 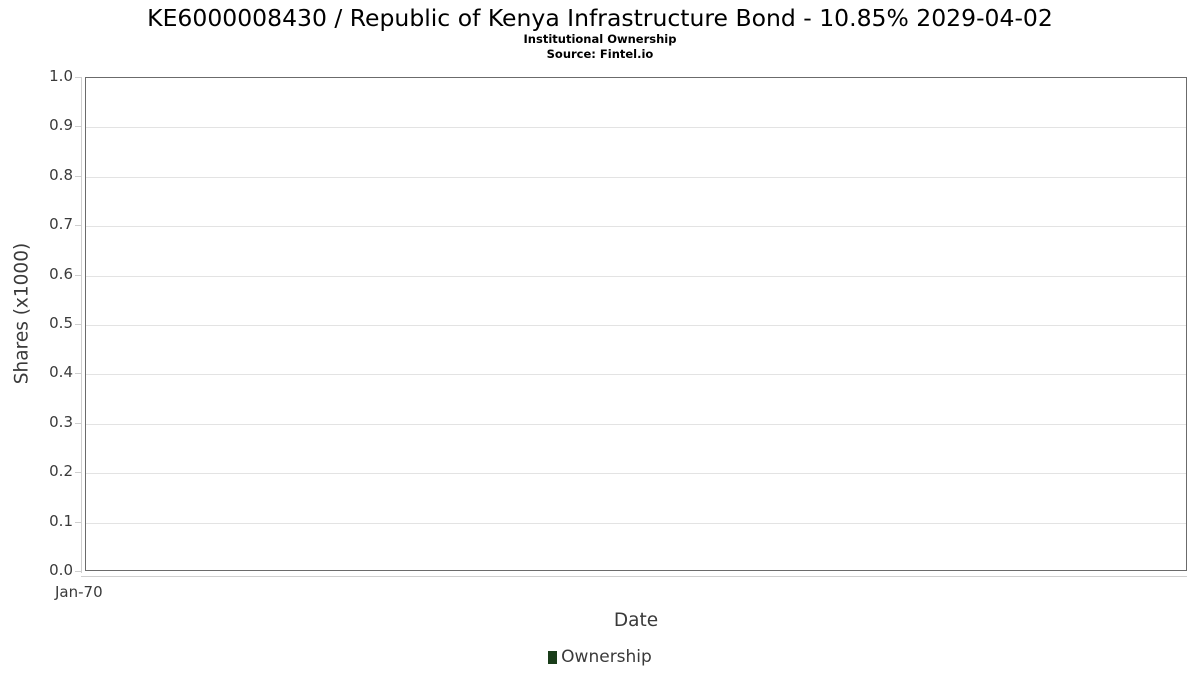 I want to click on y-tick-label: 0.4, so click(x=61, y=372).